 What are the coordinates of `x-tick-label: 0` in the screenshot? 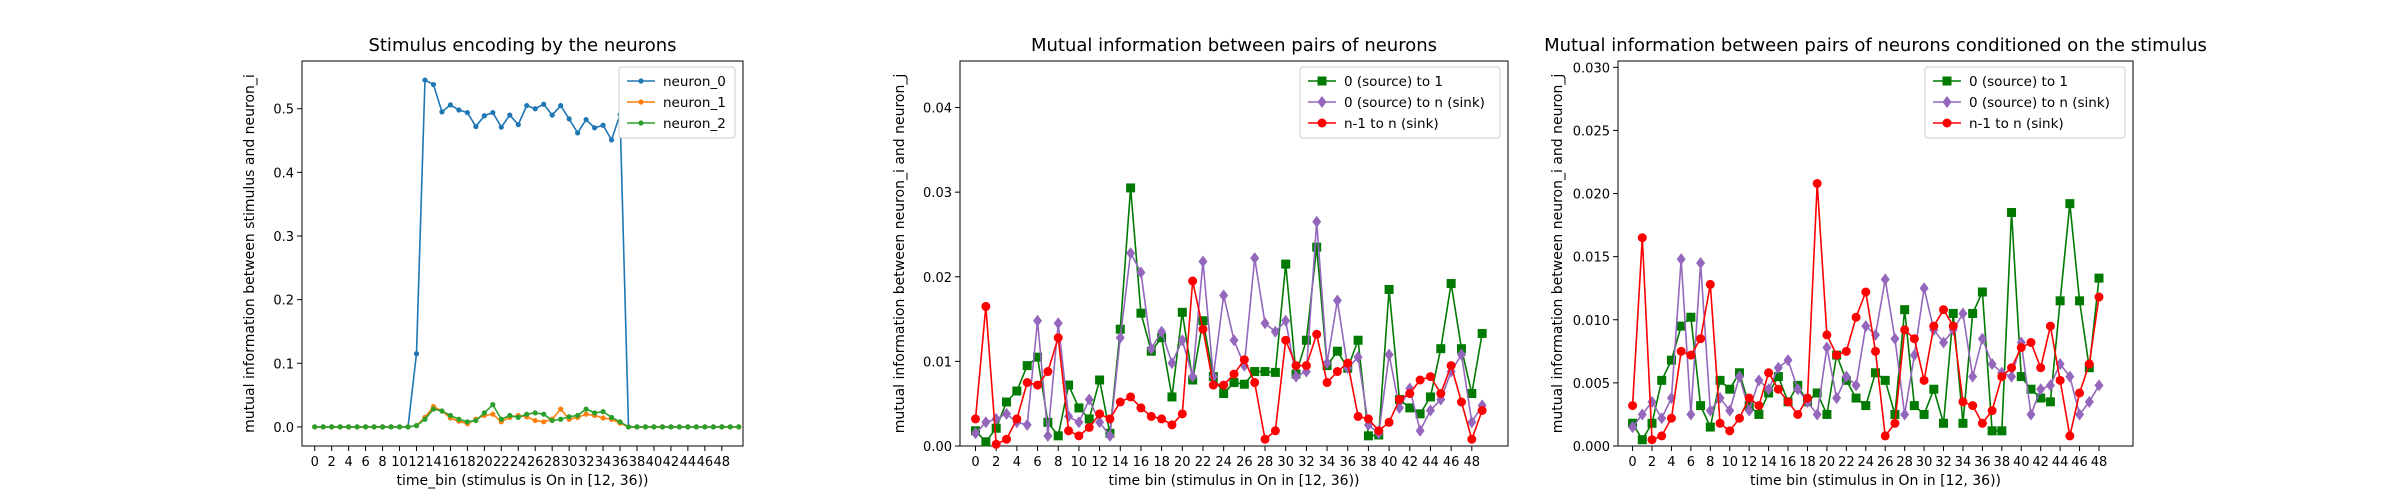 It's located at (315, 462).